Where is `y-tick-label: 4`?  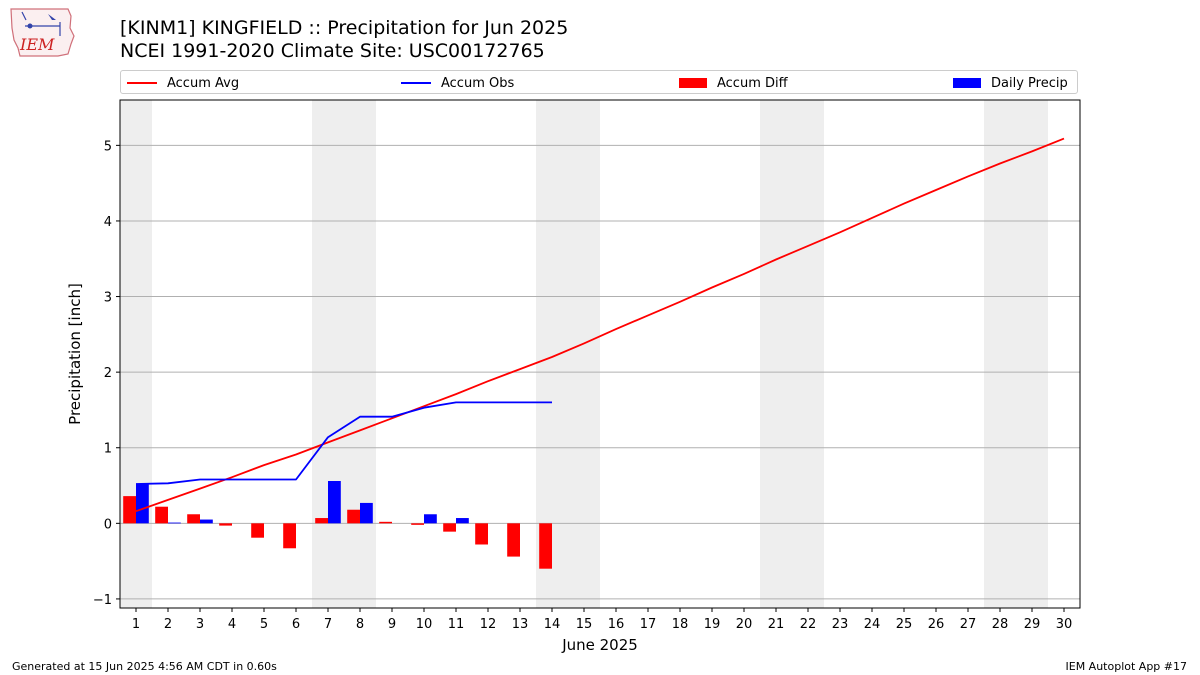 y-tick-label: 4 is located at coordinates (108, 222).